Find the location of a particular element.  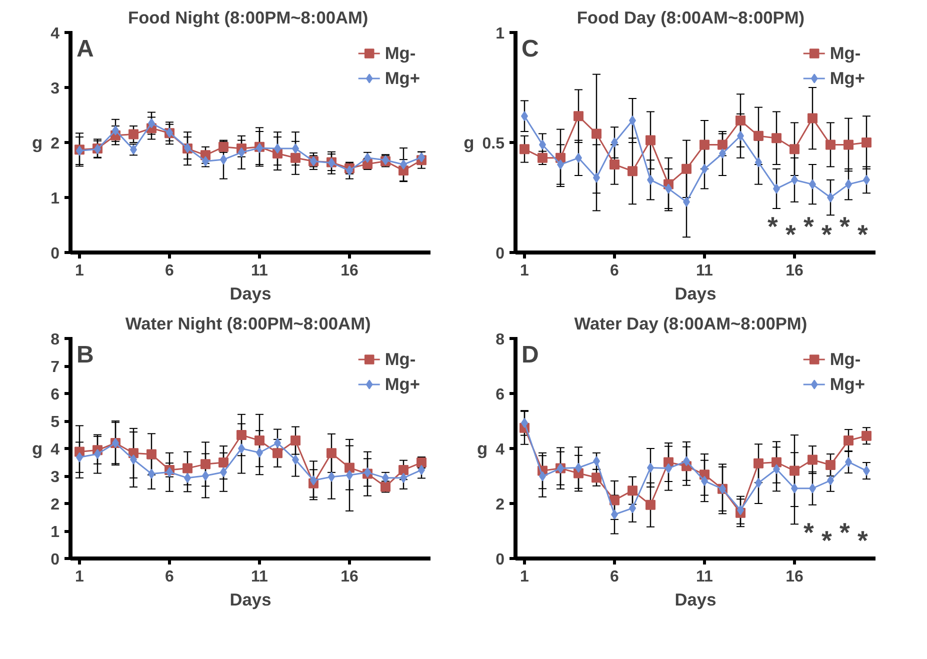

annotation: A is located at coordinates (85, 49).